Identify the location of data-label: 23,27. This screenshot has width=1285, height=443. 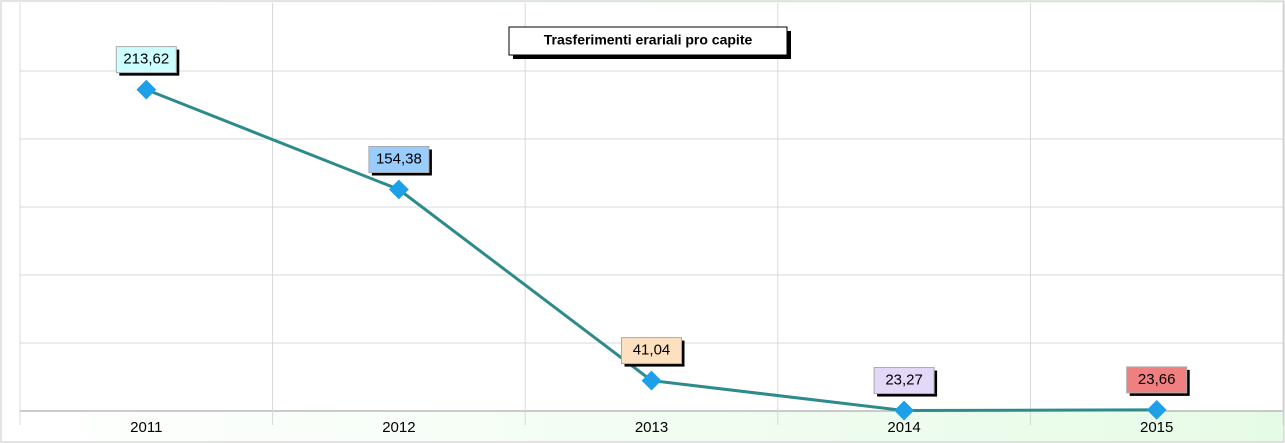
(904, 380).